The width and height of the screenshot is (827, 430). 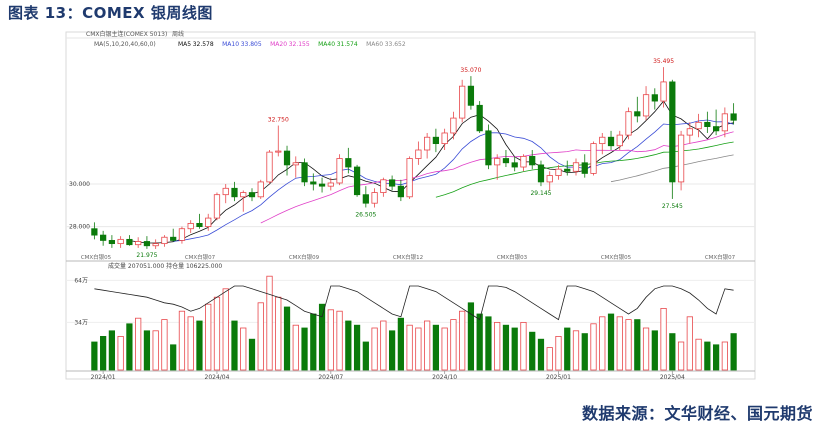 What do you see at coordinates (720, 257) in the screenshot?
I see `period-label: CMX白银07` at bounding box center [720, 257].